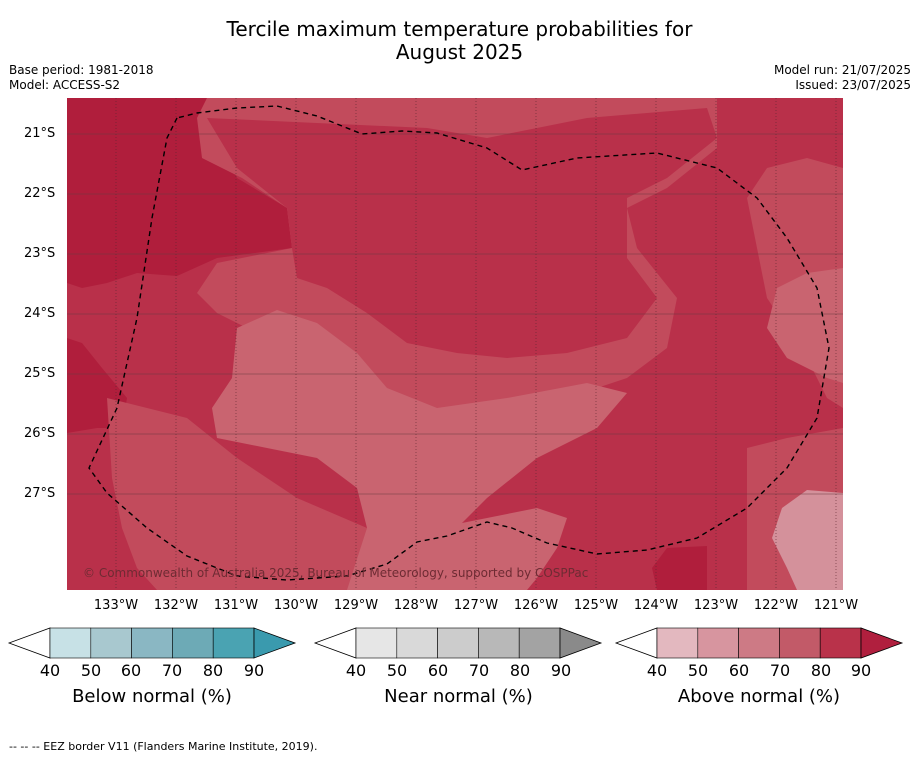  What do you see at coordinates (40, 433) in the screenshot?
I see `lat-tick-26: 26°S` at bounding box center [40, 433].